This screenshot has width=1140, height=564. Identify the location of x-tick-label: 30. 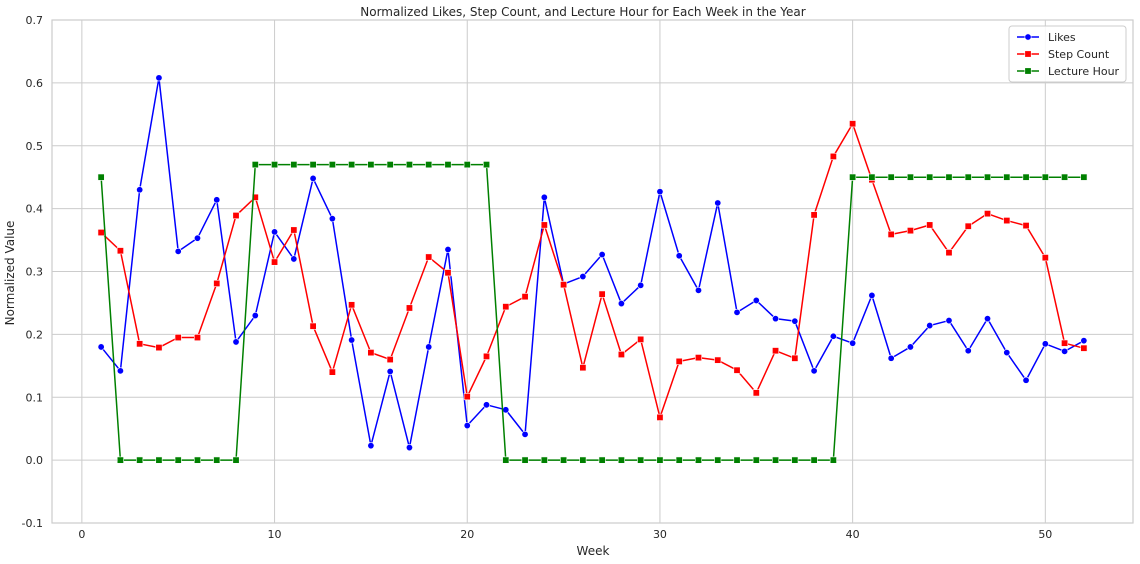
(660, 534).